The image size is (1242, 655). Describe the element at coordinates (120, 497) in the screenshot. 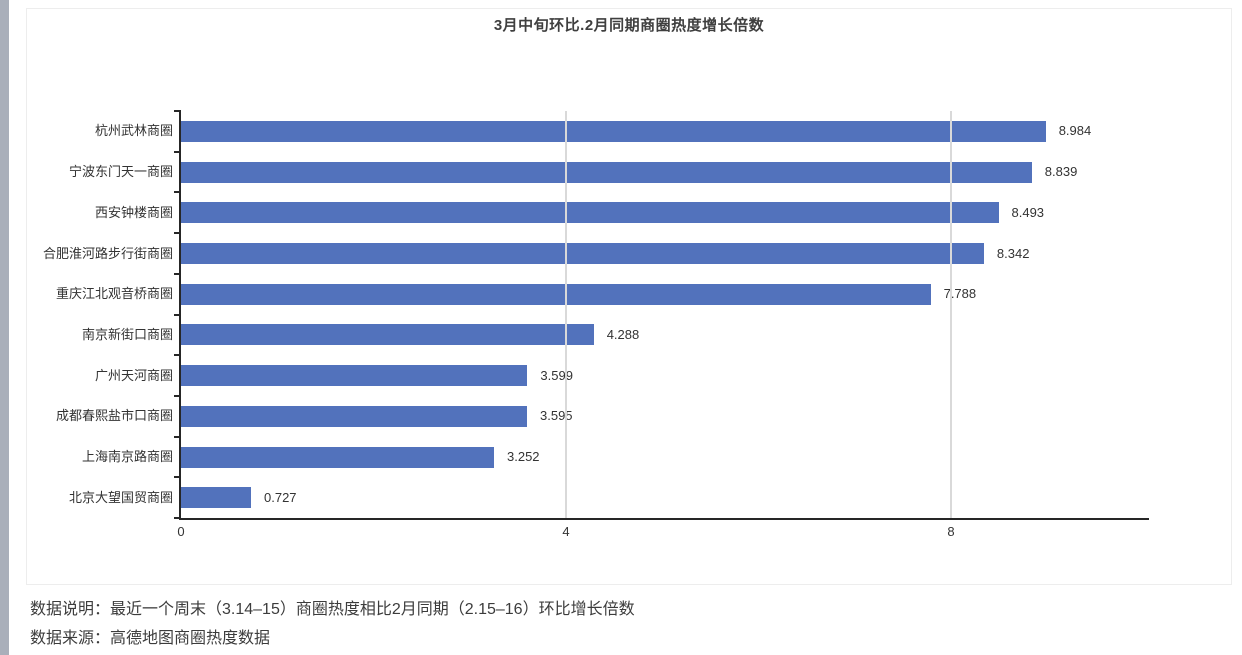

I see `category-label-9: 北京大望国贸商圈` at that location.